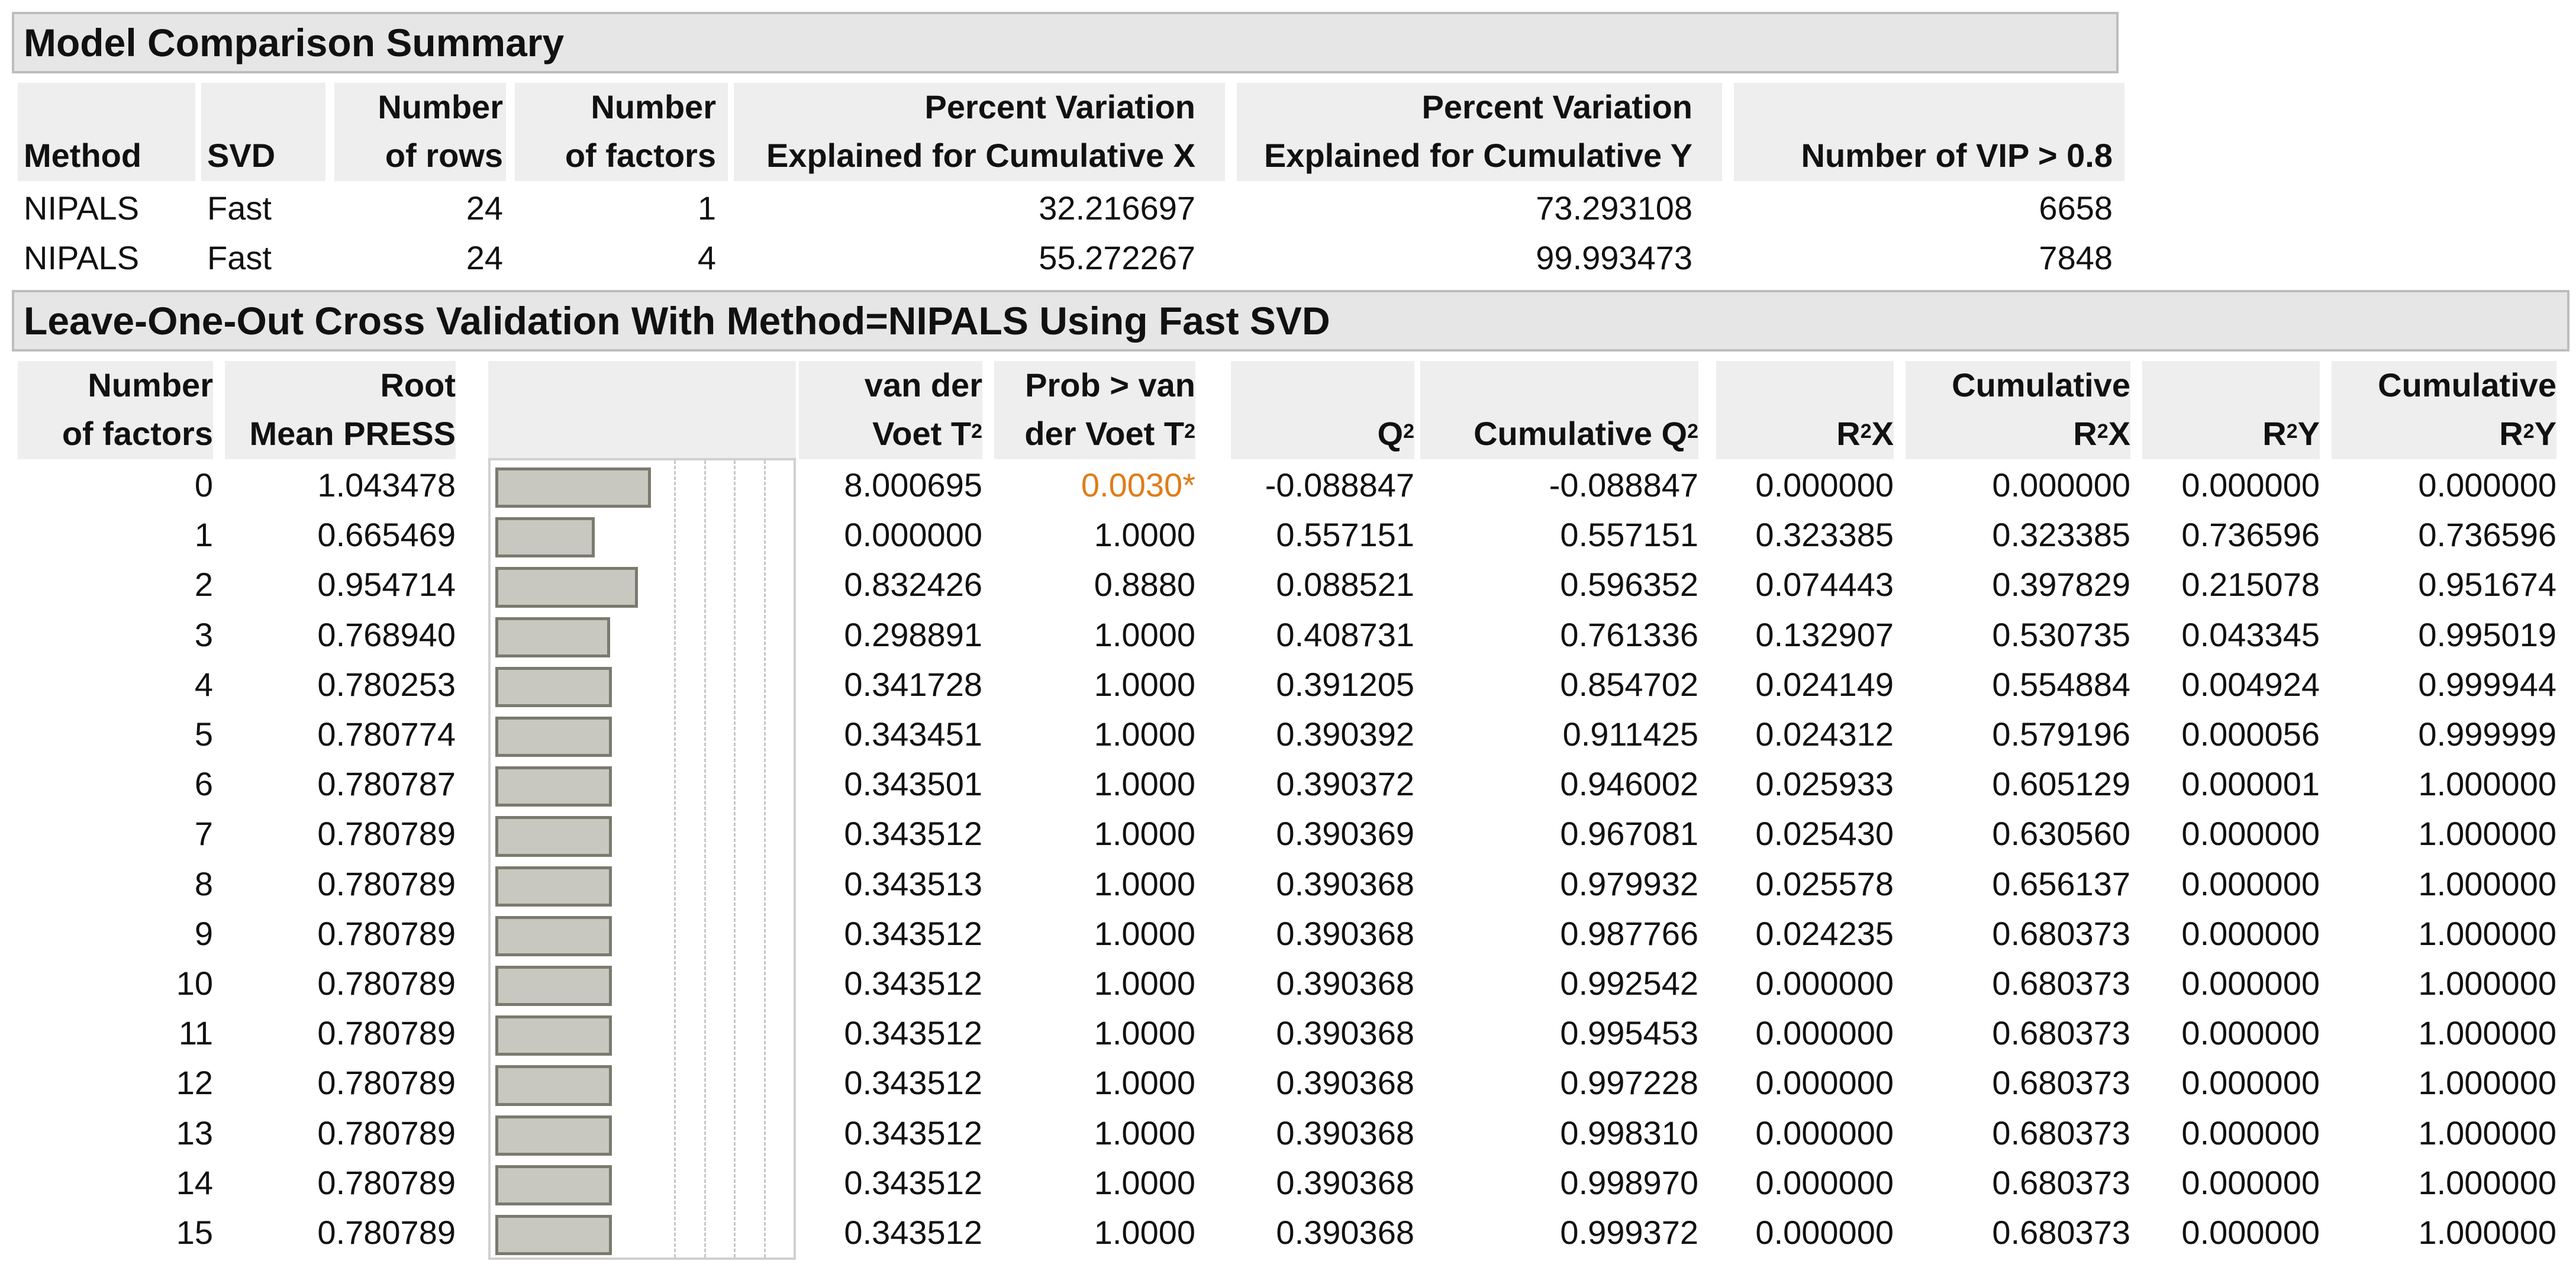 Image resolution: width=2576 pixels, height=1264 pixels. I want to click on cv-table-cell: 0.999372, so click(1629, 1232).